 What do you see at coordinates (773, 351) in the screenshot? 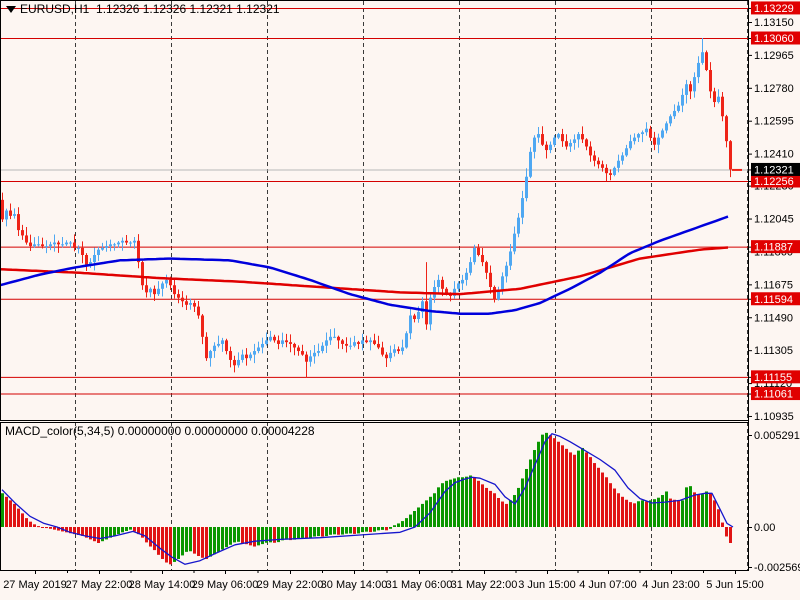
I see `price-tick-label: 1.11305` at bounding box center [773, 351].